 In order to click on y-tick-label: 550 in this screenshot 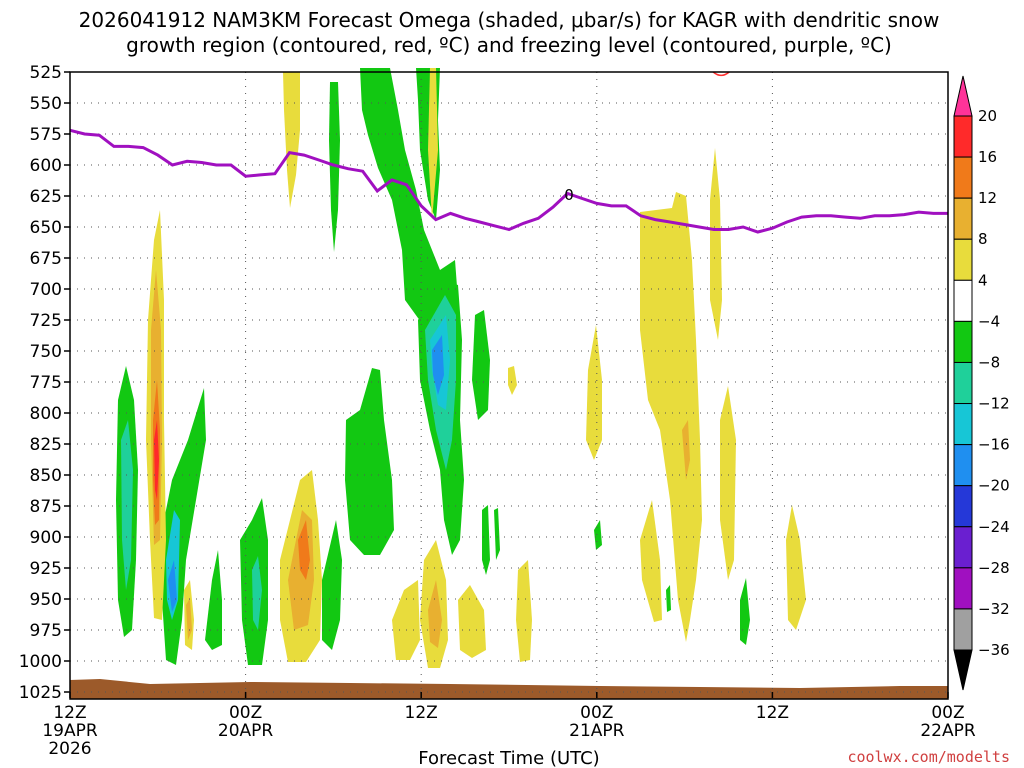, I will do `click(46, 104)`.